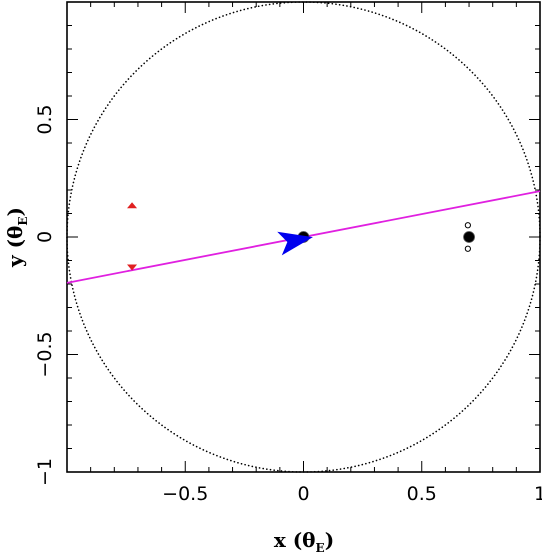 The image size is (542, 555). I want to click on x-tick-label: −0.5, so click(185, 494).